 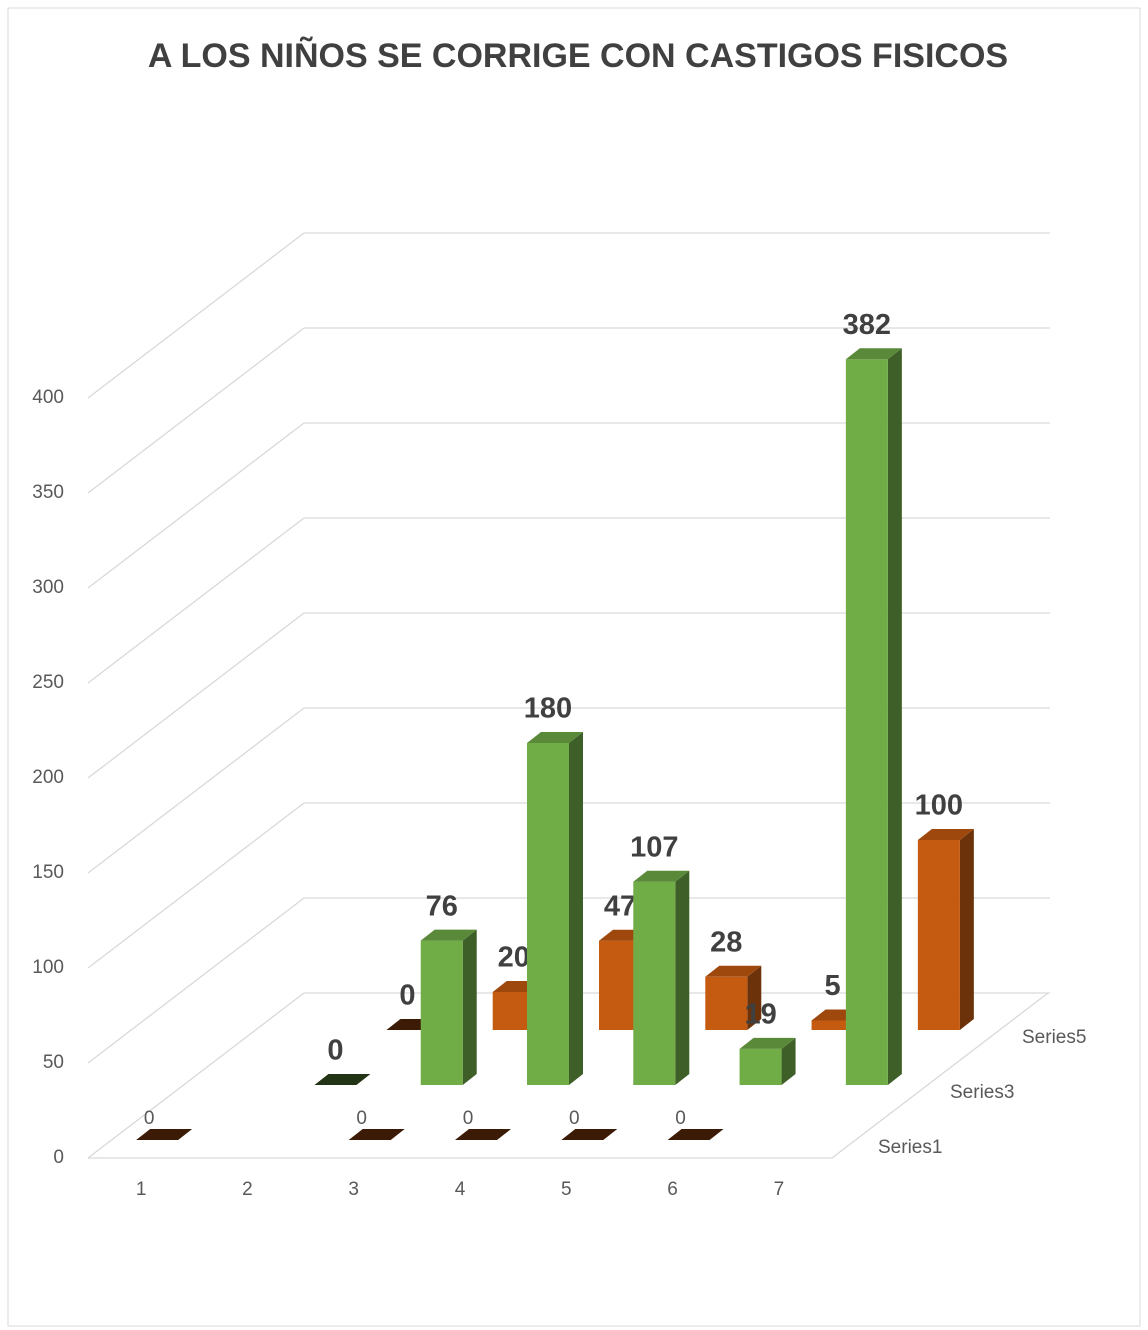 What do you see at coordinates (48, 872) in the screenshot?
I see `y-tick-label: 150` at bounding box center [48, 872].